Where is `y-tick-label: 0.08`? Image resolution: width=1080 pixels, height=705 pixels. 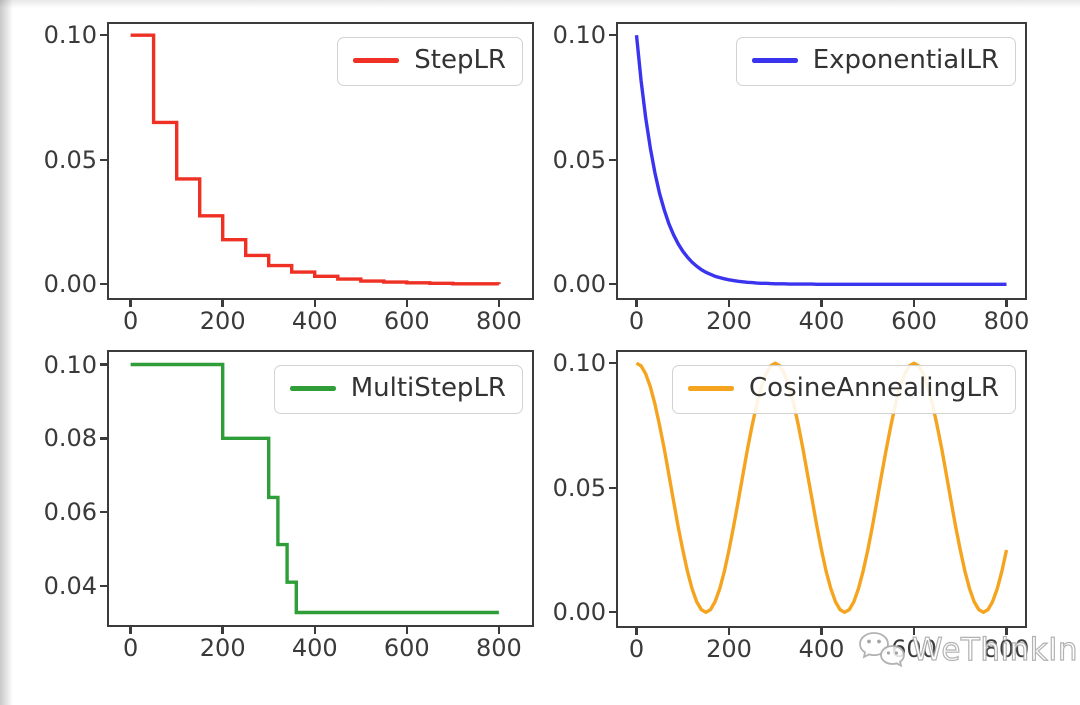
y-tick-label: 0.08 is located at coordinates (70, 438).